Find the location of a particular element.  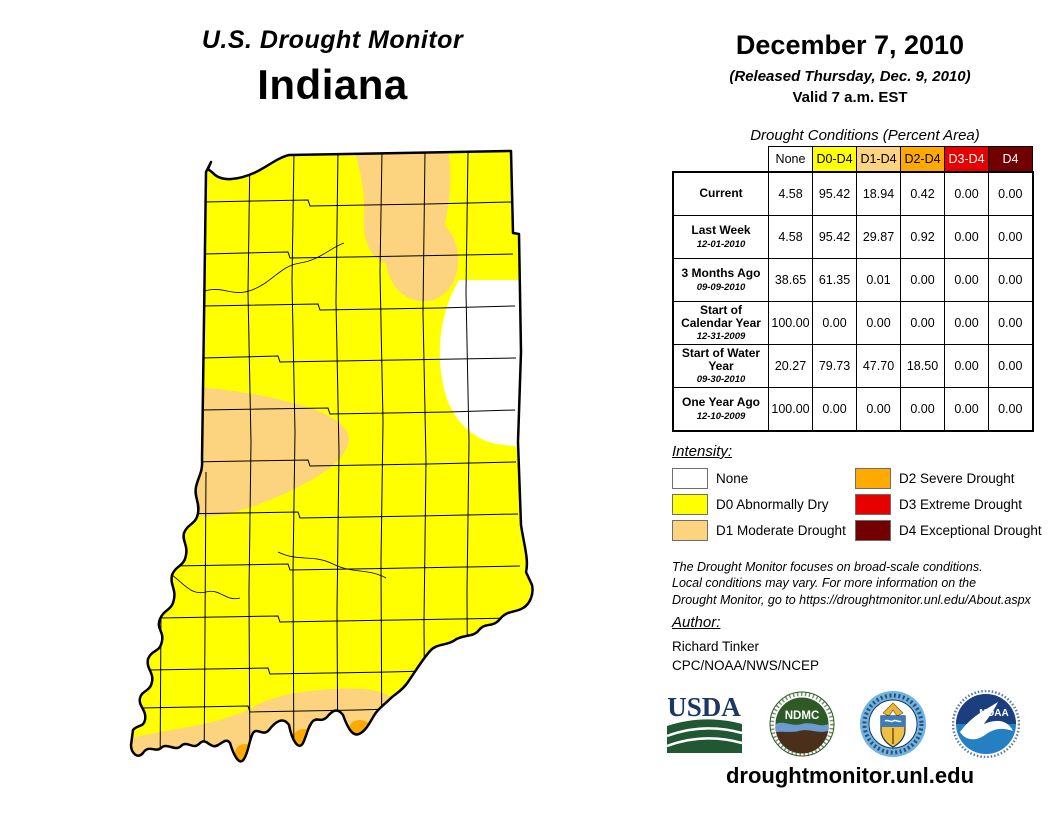

author-name: Richard Tinker is located at coordinates (716, 646).